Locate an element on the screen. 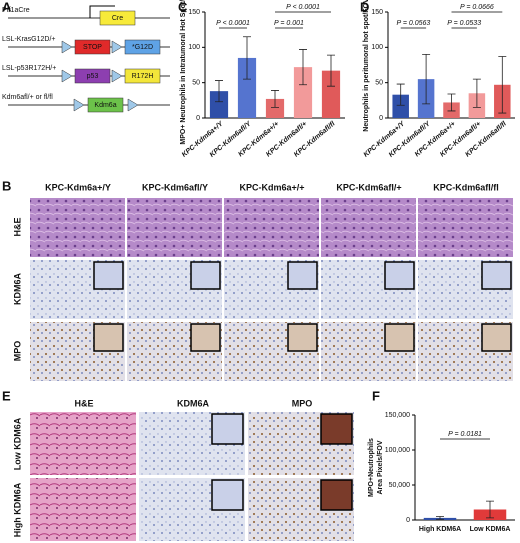  panel-letter: A is located at coordinates (7, 7).